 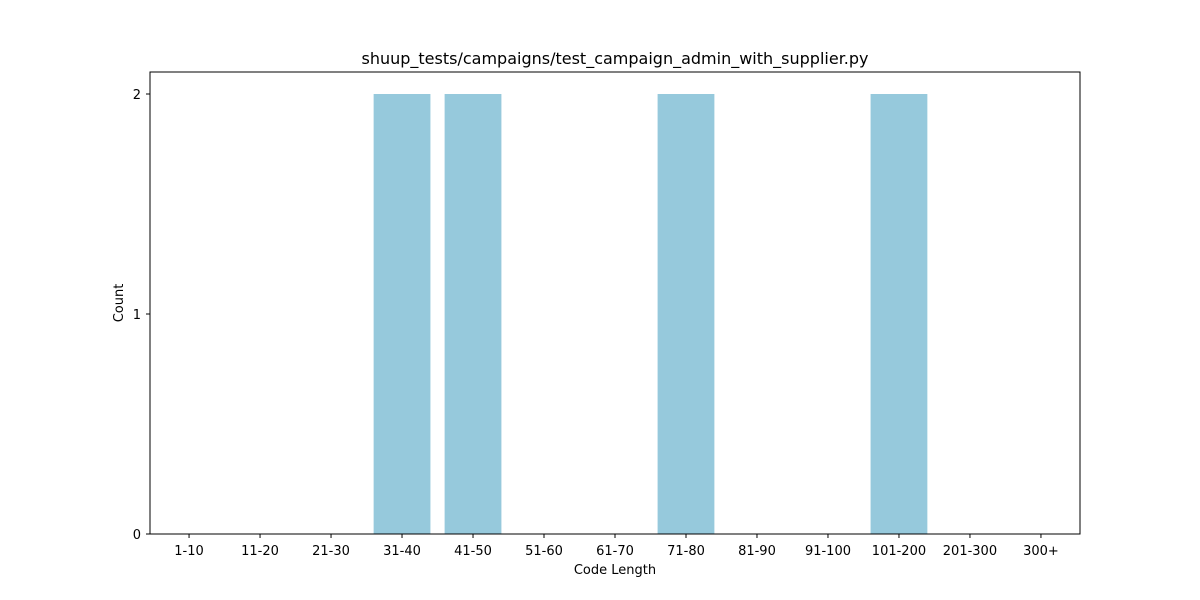 What do you see at coordinates (141, 315) in the screenshot?
I see `y-axis: 0 1 2` at bounding box center [141, 315].